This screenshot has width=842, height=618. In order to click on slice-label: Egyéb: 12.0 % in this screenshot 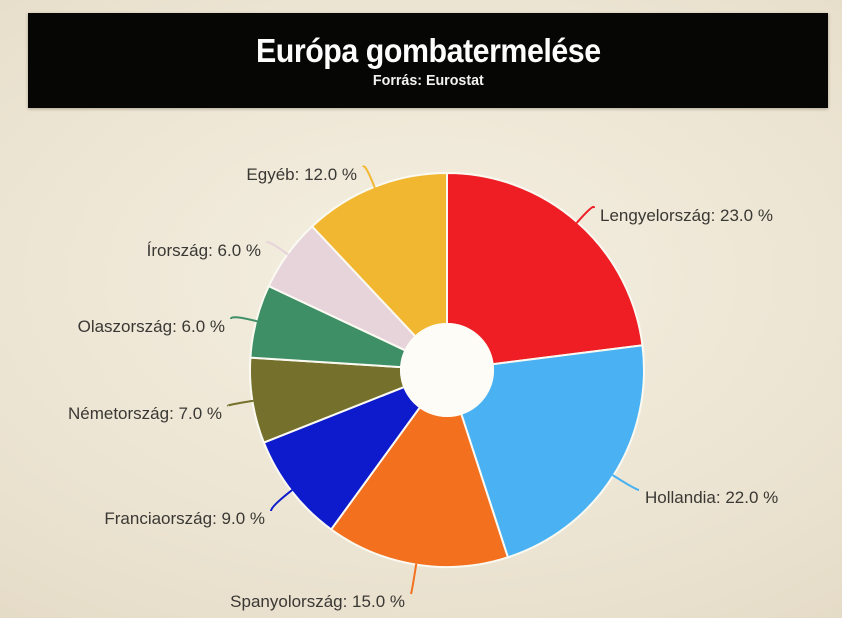, I will do `click(301, 174)`.